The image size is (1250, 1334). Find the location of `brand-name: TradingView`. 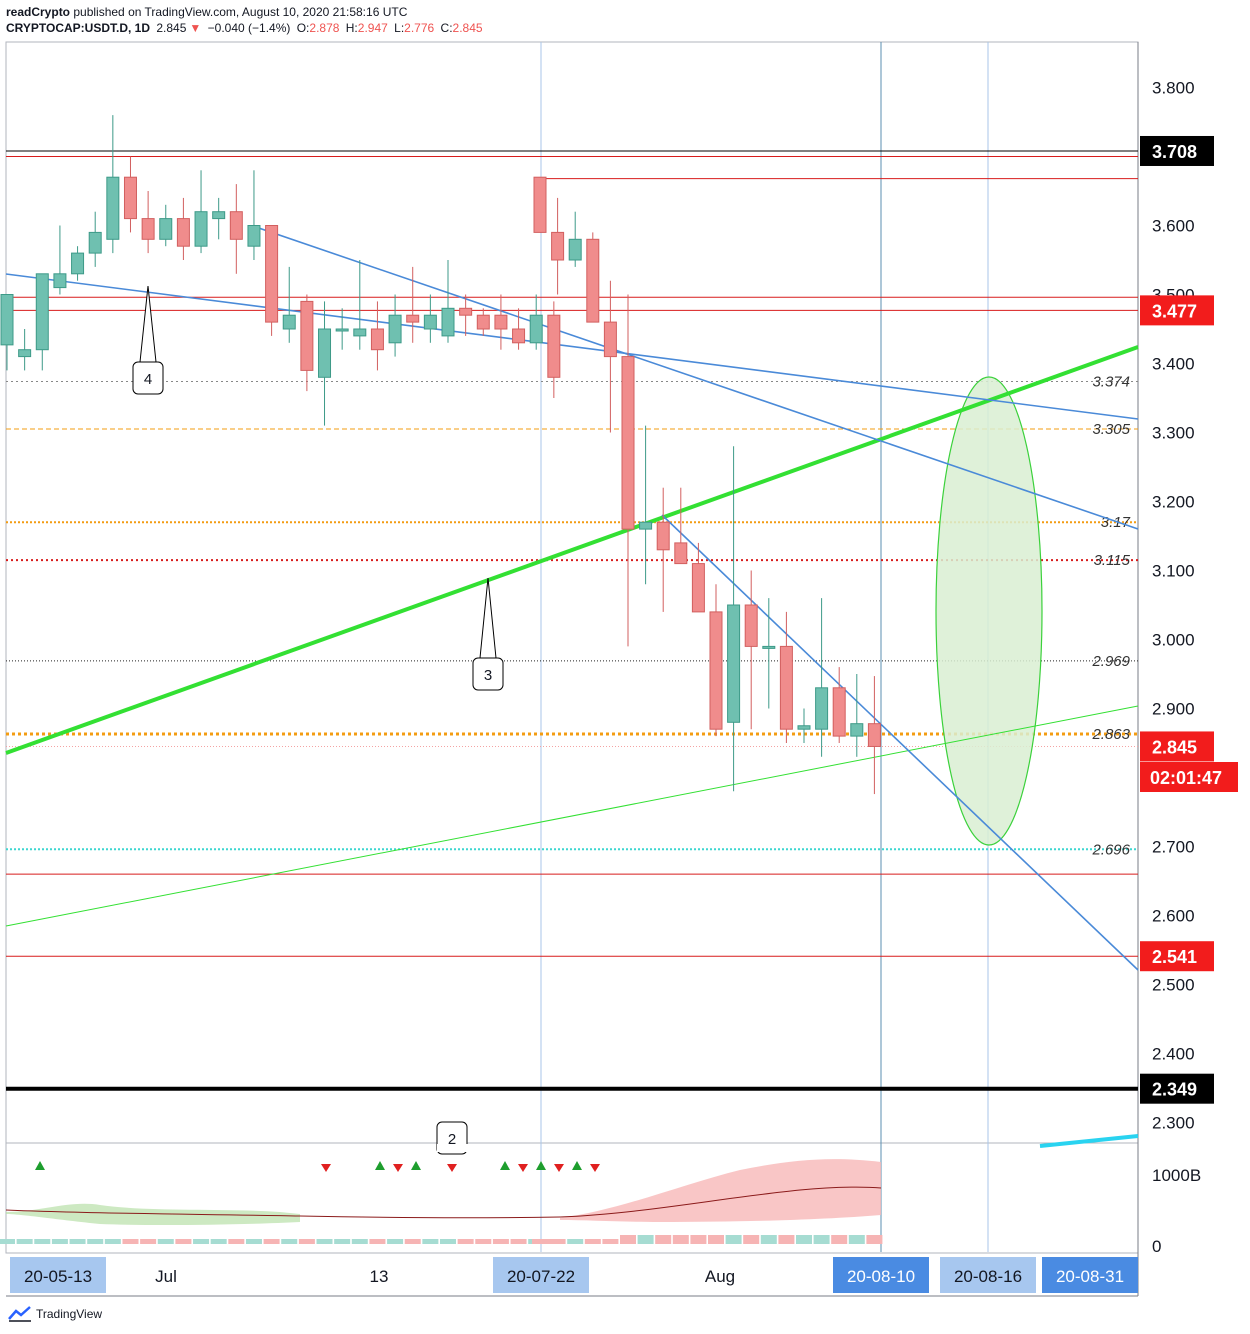

brand-name: TradingView is located at coordinates (69, 1314).